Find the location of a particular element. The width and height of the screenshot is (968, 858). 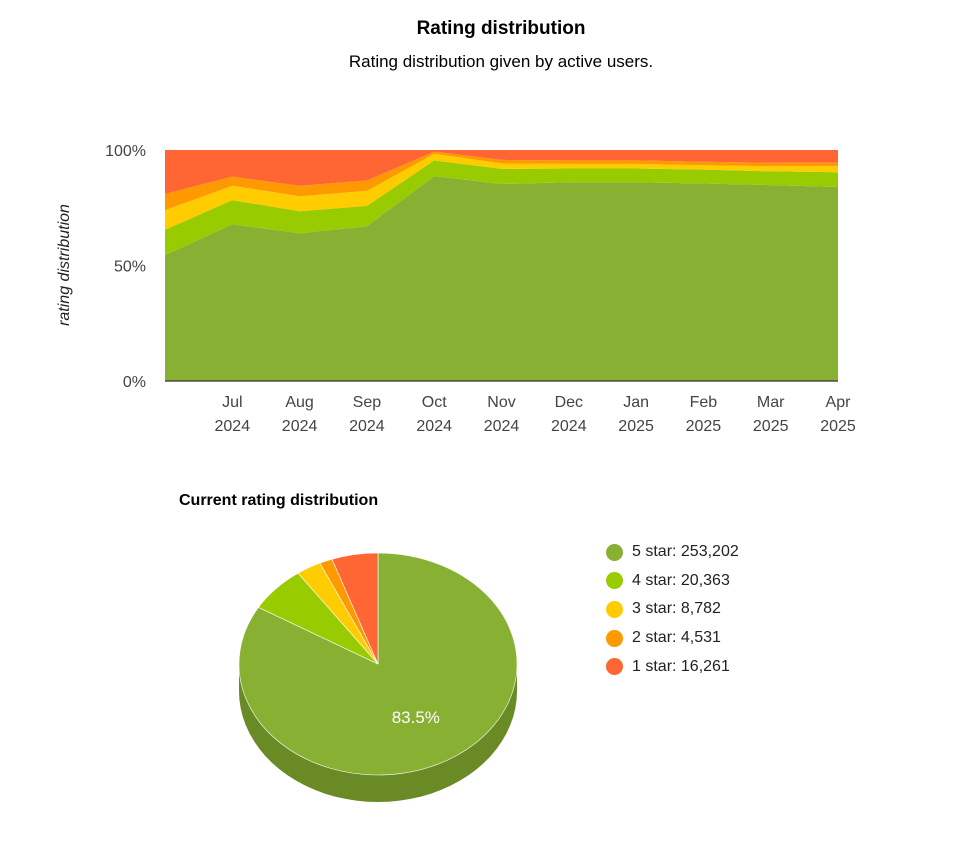

area-series-4-star is located at coordinates (501, 208).